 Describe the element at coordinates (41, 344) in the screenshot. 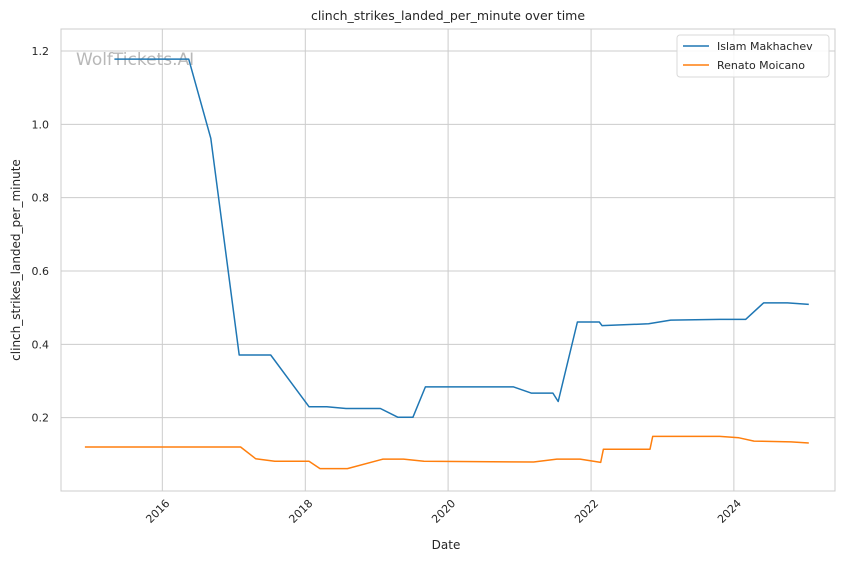

I see `y-tick-label: 0.4` at that location.